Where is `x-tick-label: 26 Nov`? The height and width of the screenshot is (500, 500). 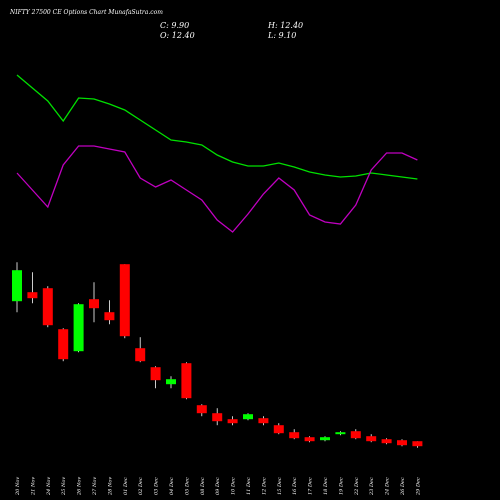
x-tick-label: 26 Nov is located at coordinates (80, 486).